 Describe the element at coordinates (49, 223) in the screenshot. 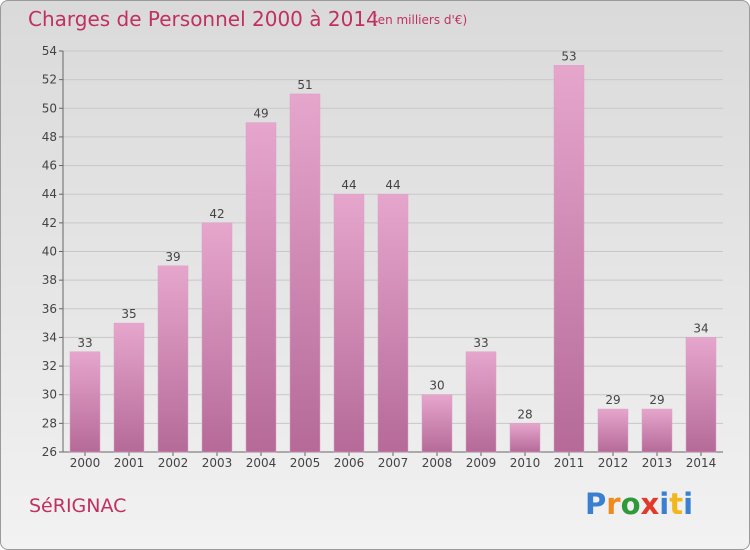

I see `y-tick-label: 42` at that location.